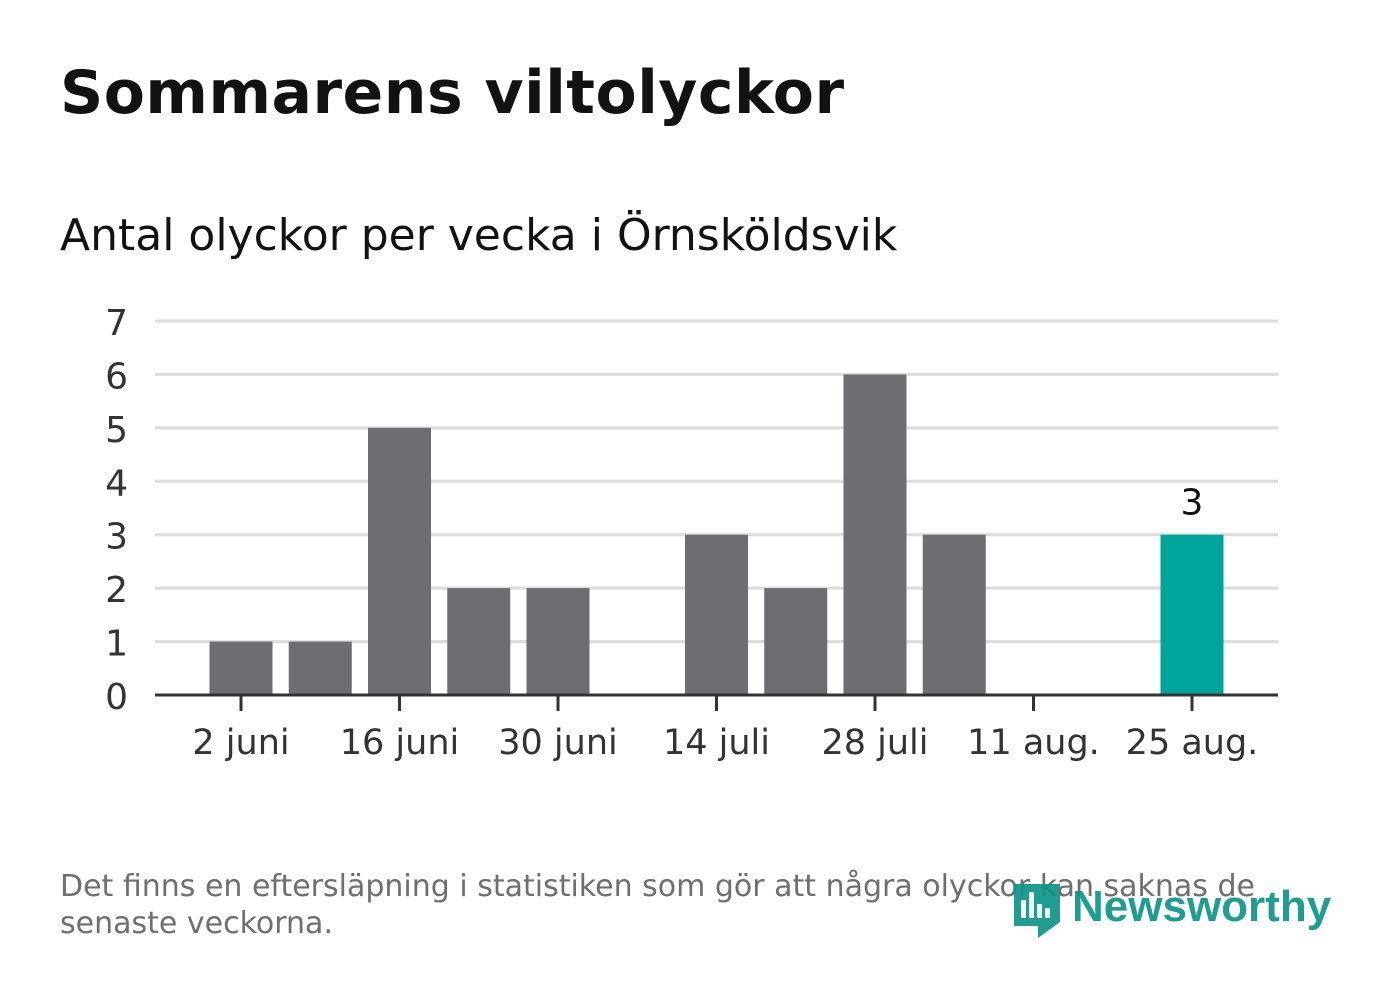 The width and height of the screenshot is (1382, 999). Describe the element at coordinates (116, 376) in the screenshot. I see `y-tick-label: 6` at that location.